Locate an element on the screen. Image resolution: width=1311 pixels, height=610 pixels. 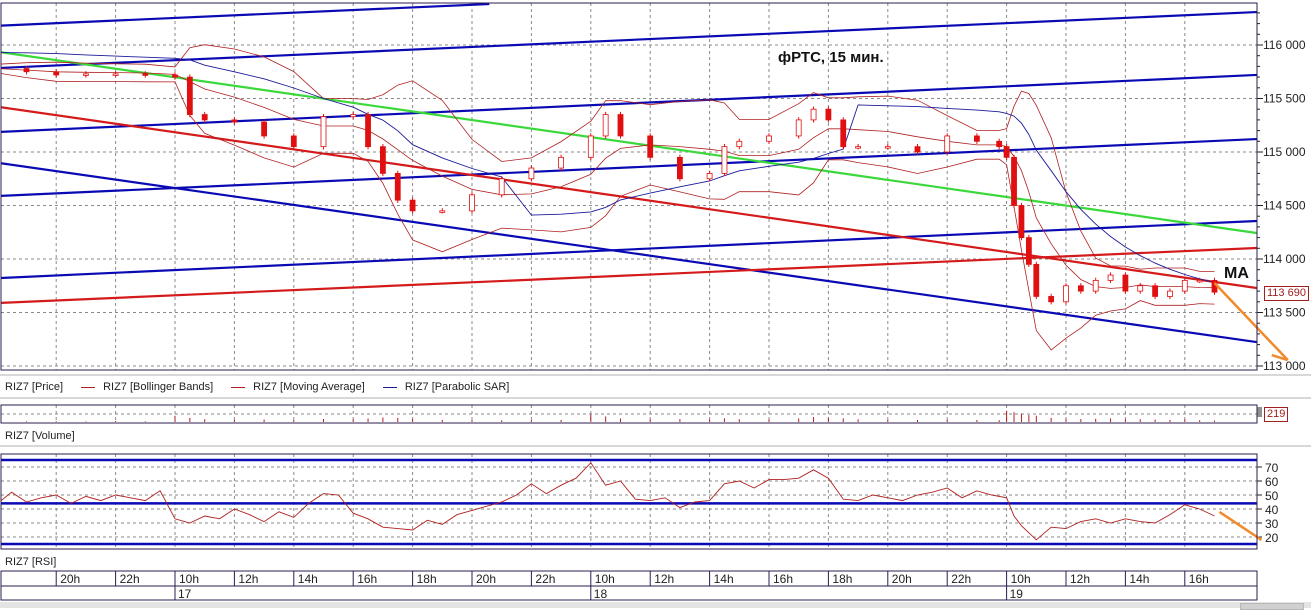
scrollbar-thumb is located at coordinates (1272, 606).